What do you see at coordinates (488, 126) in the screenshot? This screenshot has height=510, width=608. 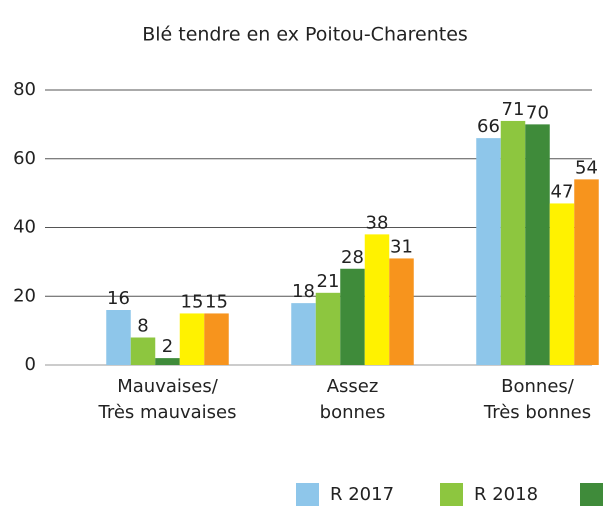 I see `data-label: 66` at bounding box center [488, 126].